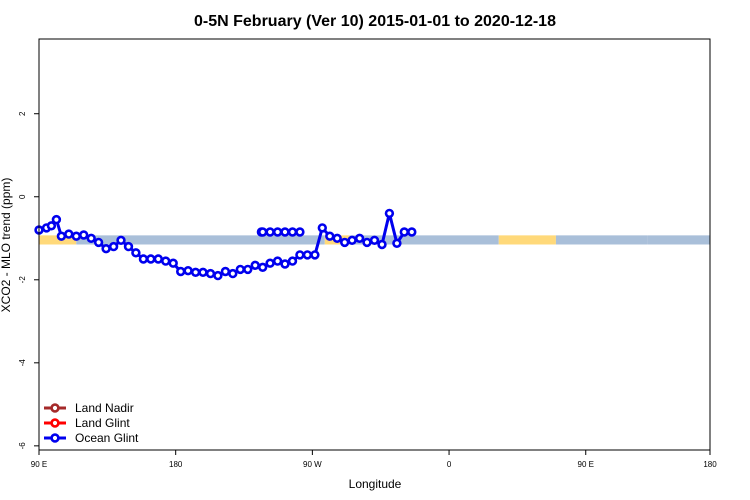 Image resolution: width=750 pixels, height=500 pixels. I want to click on y-tick-label: -6, so click(22, 446).